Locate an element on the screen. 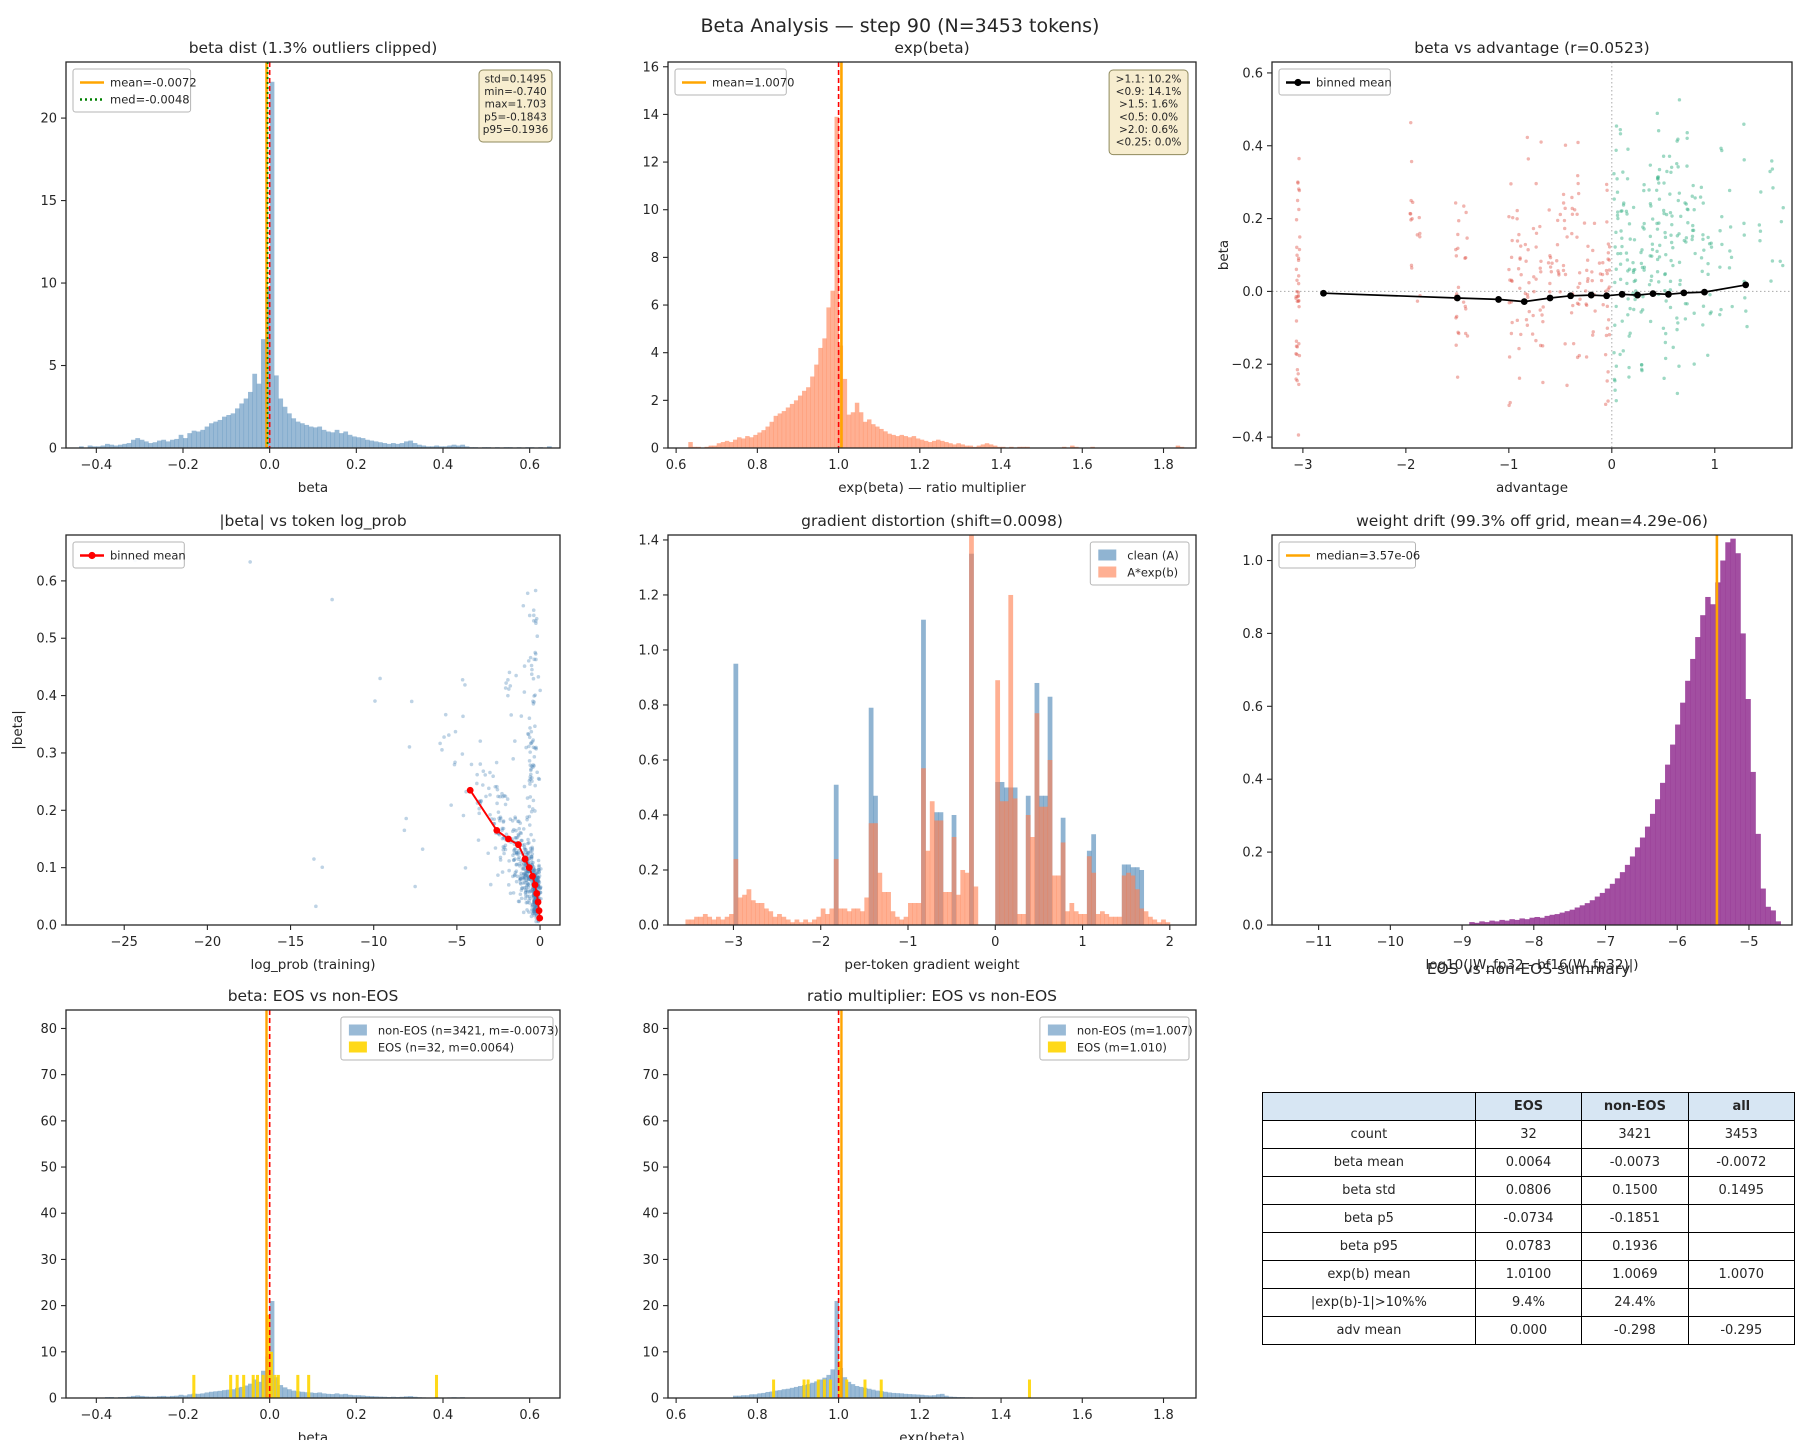  svg-text: 1.0 is located at coordinates (1252, 561).